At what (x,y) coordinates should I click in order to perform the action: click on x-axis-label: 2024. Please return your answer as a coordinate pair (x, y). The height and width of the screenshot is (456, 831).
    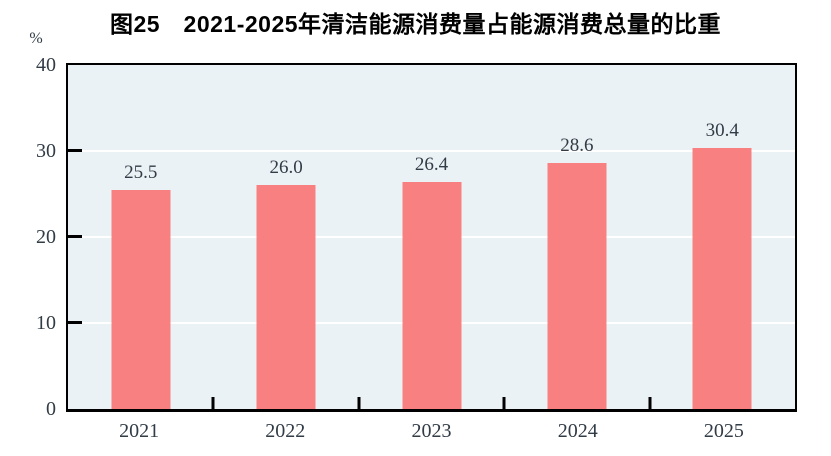
    Looking at the image, I should click on (577, 431).